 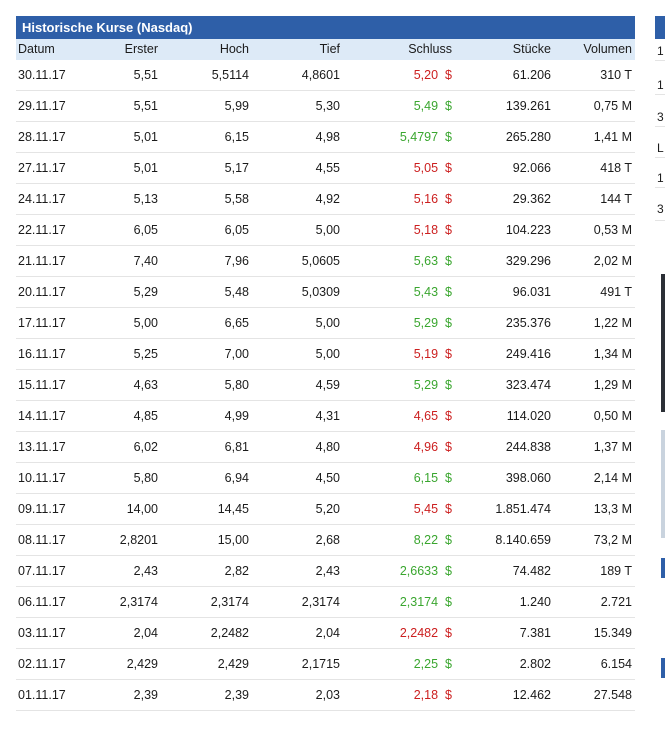 I want to click on cell-stuecke: 96.031, so click(x=531, y=292).